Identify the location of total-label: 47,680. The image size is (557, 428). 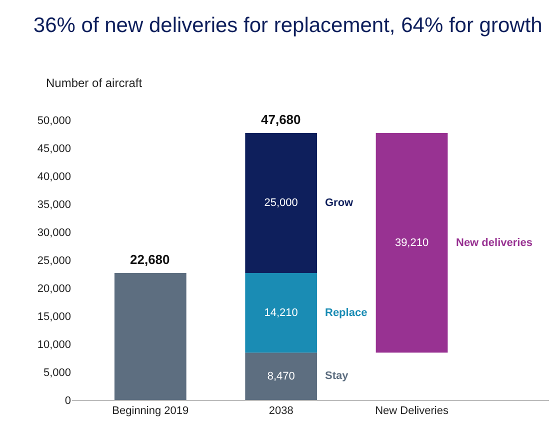
(281, 119).